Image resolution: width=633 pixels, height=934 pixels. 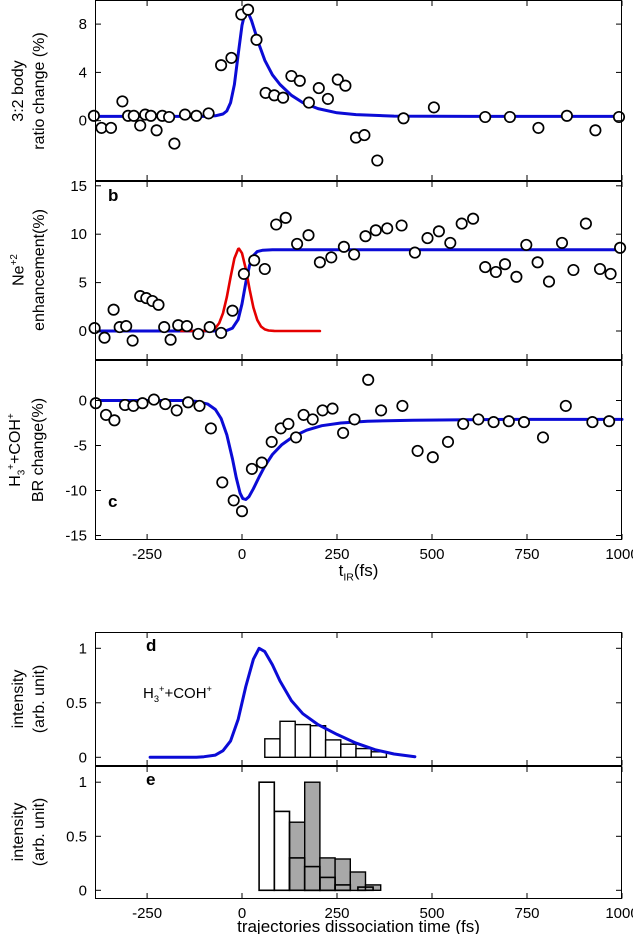 What do you see at coordinates (526, 554) in the screenshot?
I see `c-xtick-label: 750` at bounding box center [526, 554].